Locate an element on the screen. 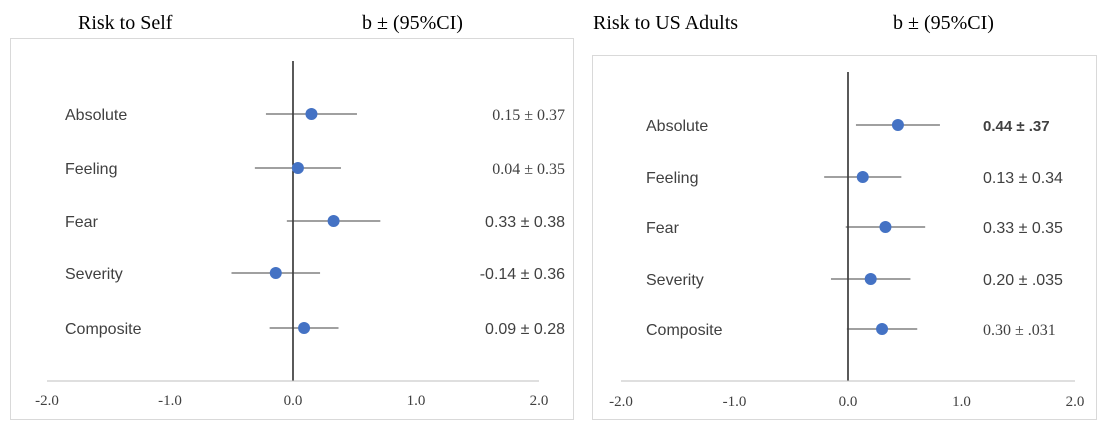 This screenshot has height=421, width=1097. left-category-label: Fear is located at coordinates (82, 222).